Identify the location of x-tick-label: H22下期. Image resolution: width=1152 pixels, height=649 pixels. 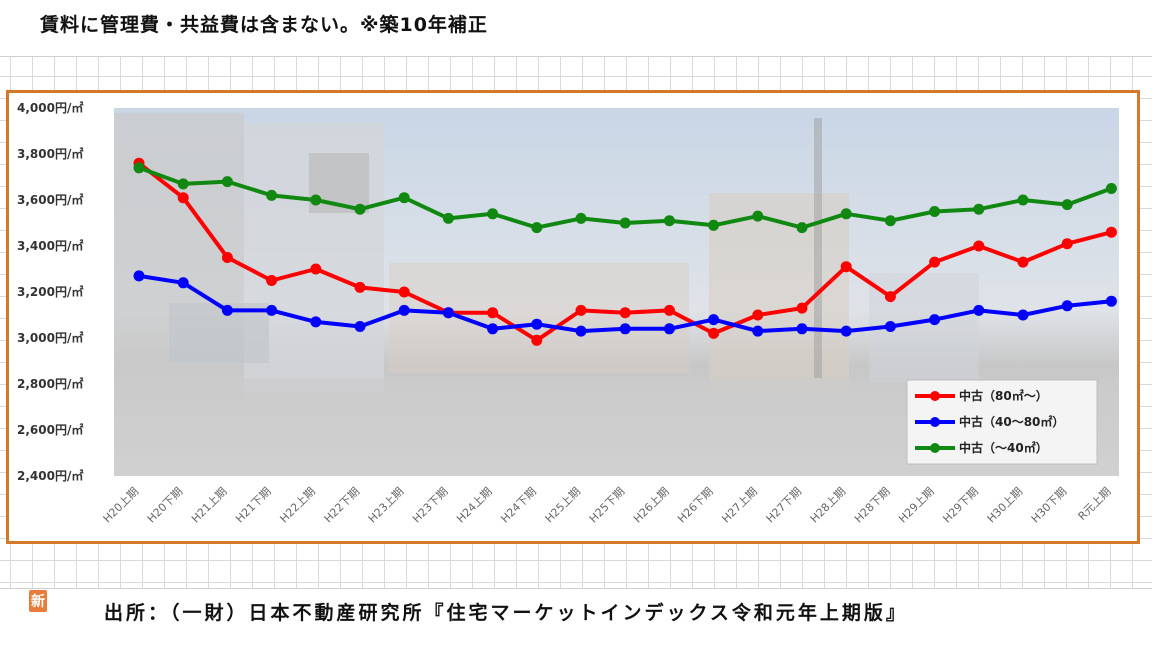
(342, 505).